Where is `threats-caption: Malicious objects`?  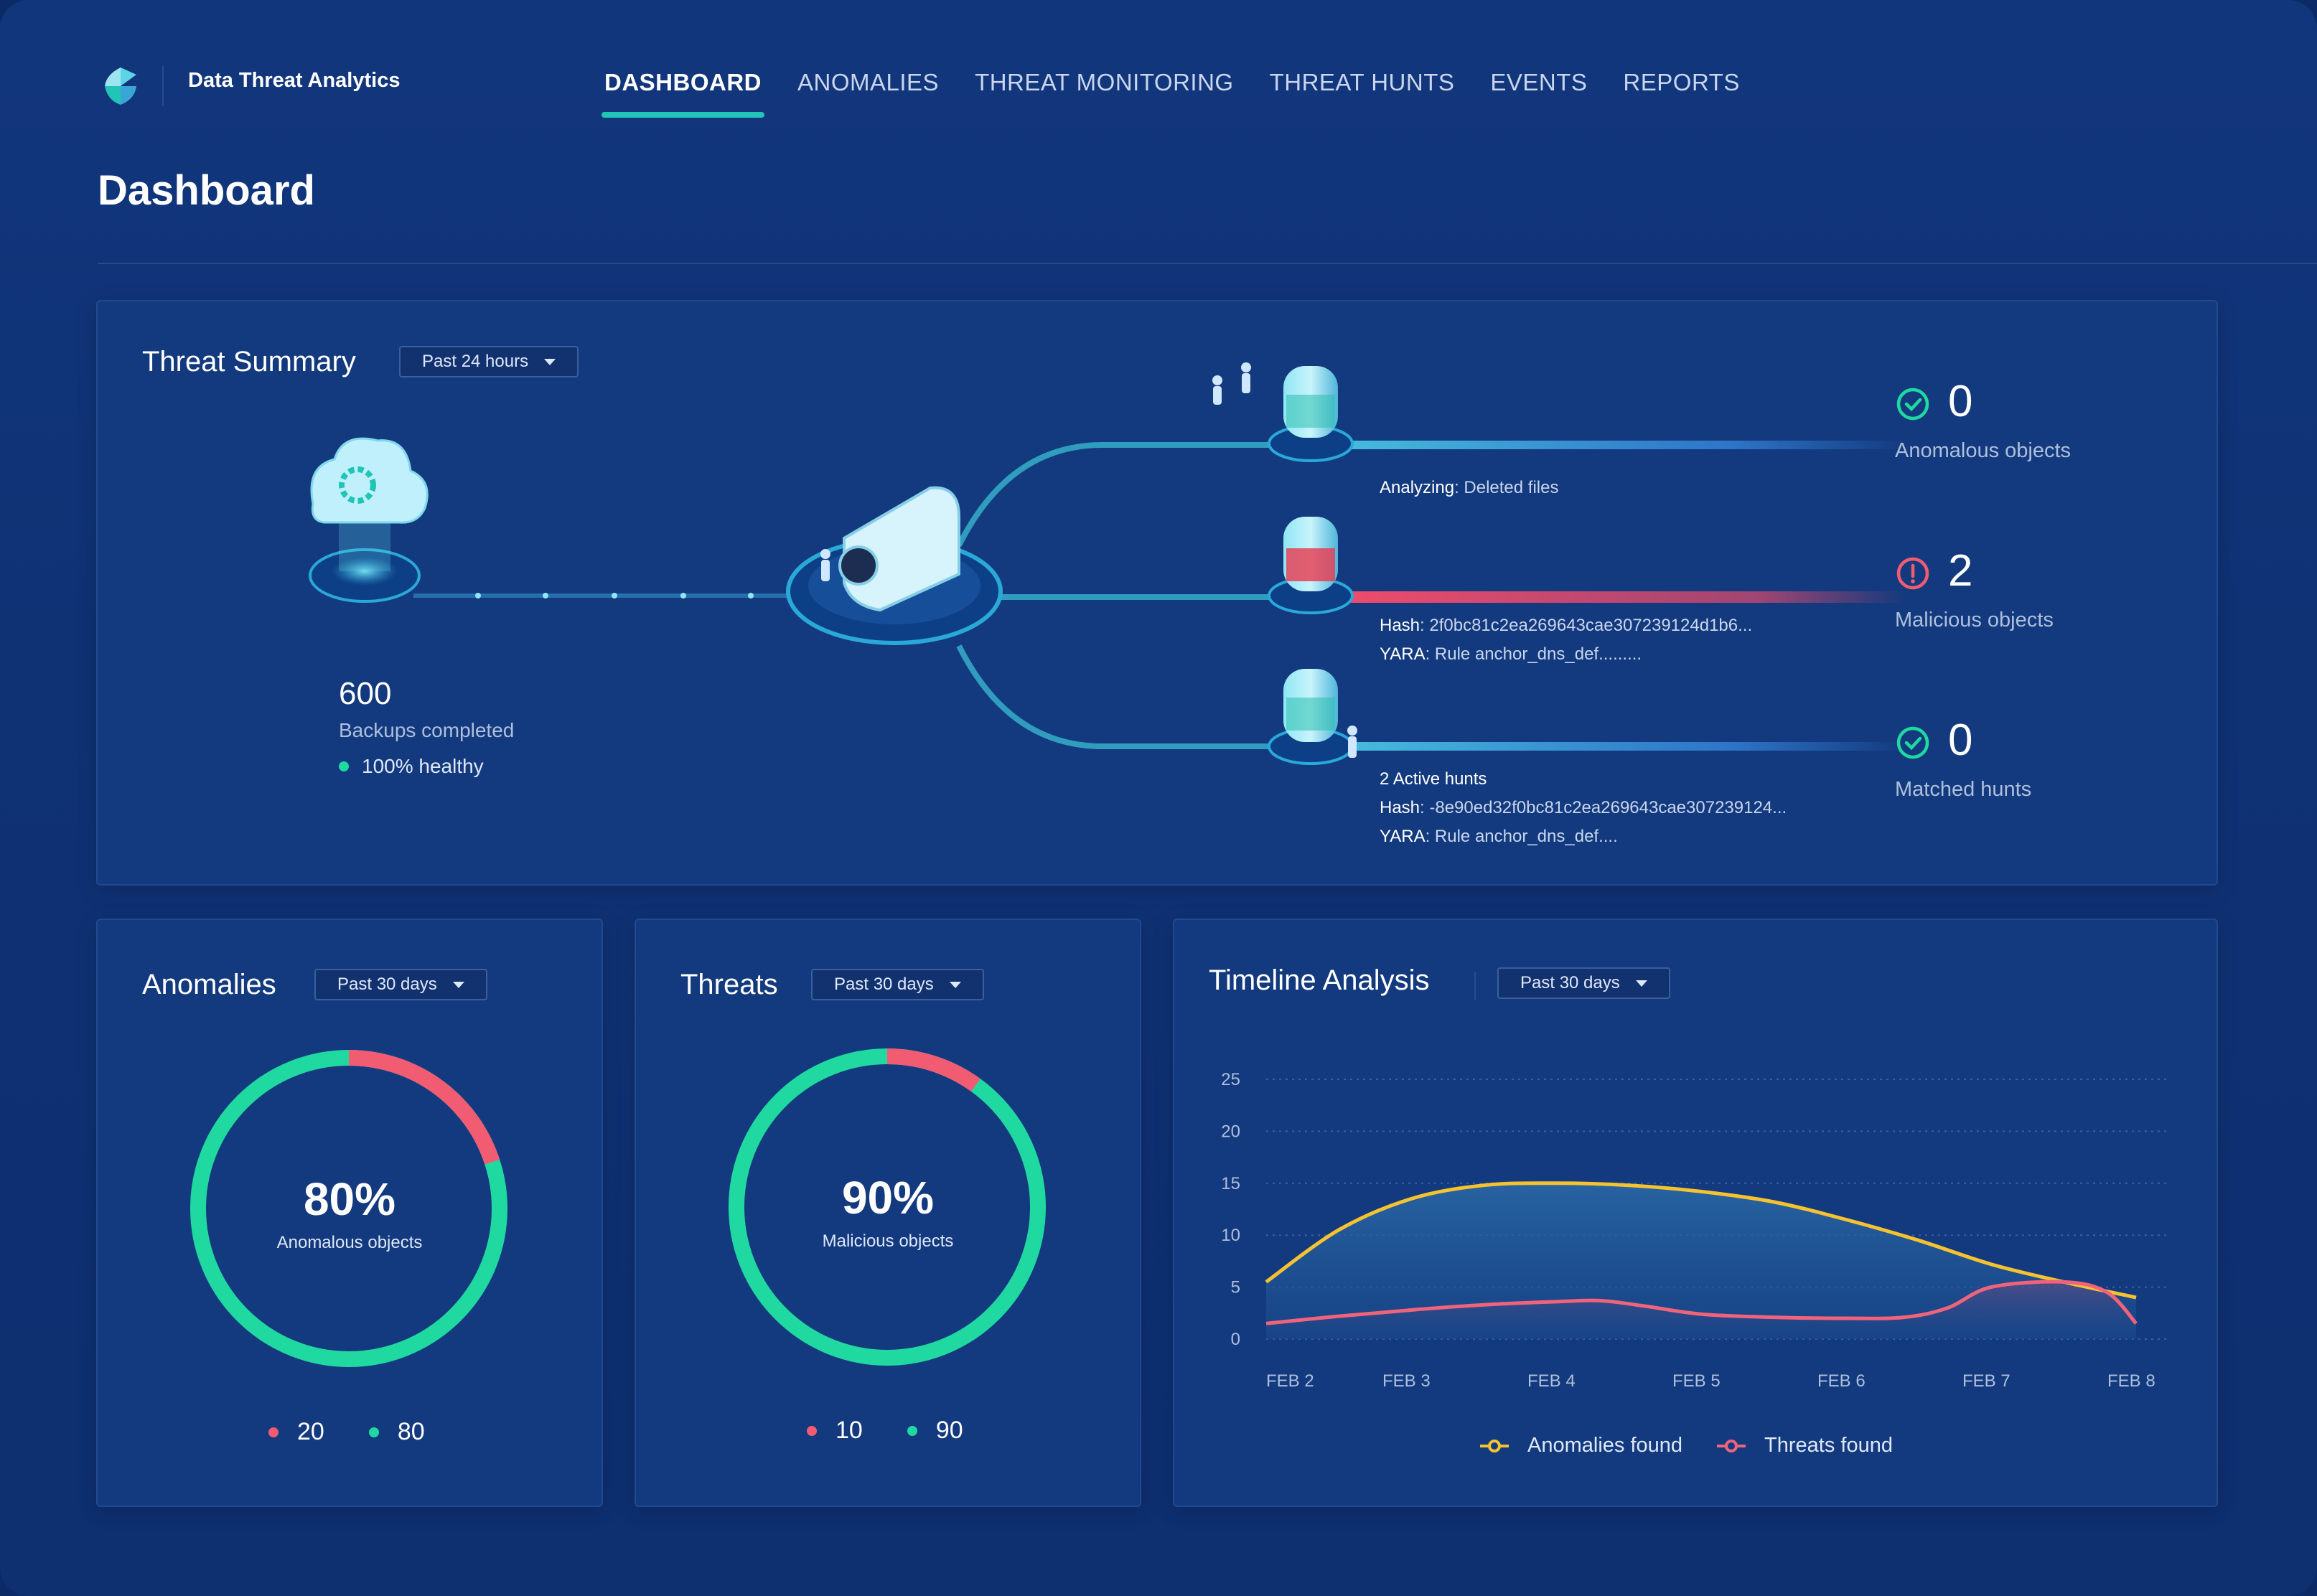
threats-caption: Malicious objects is located at coordinates (888, 1241).